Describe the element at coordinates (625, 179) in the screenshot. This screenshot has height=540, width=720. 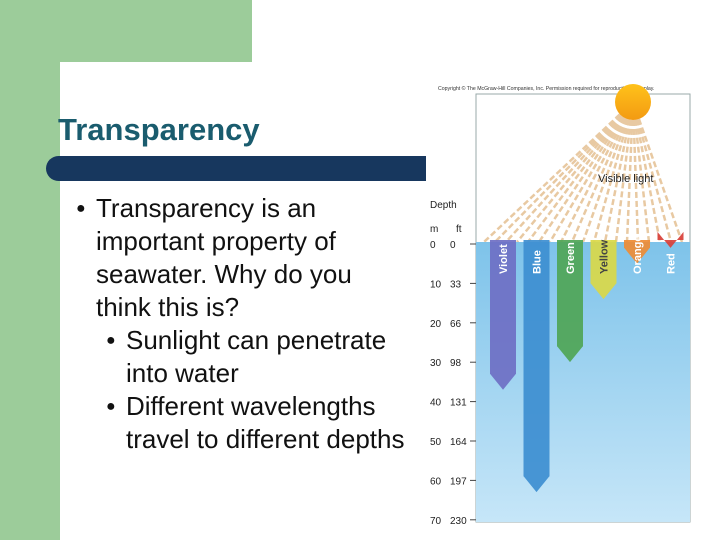
I see `visible-light-label: Visible light` at that location.